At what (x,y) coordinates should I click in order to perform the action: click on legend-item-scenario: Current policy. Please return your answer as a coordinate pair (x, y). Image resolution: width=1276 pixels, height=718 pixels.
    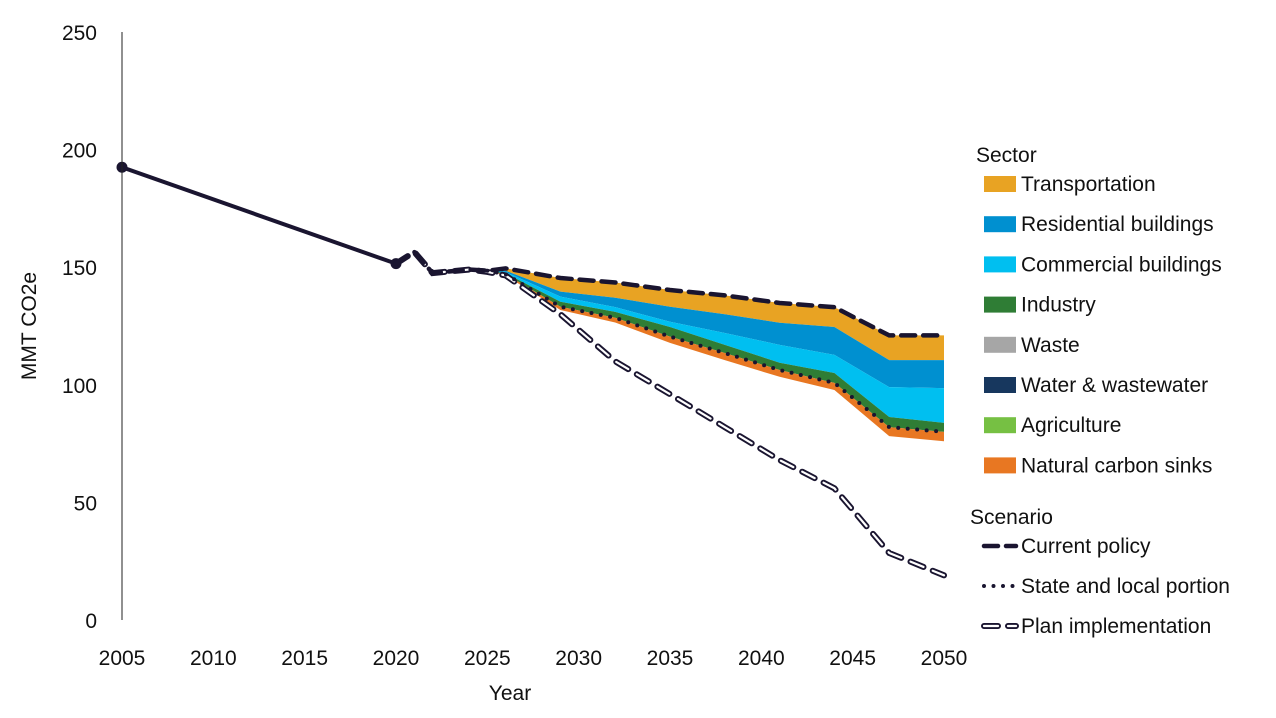
    Looking at the image, I should click on (1066, 546).